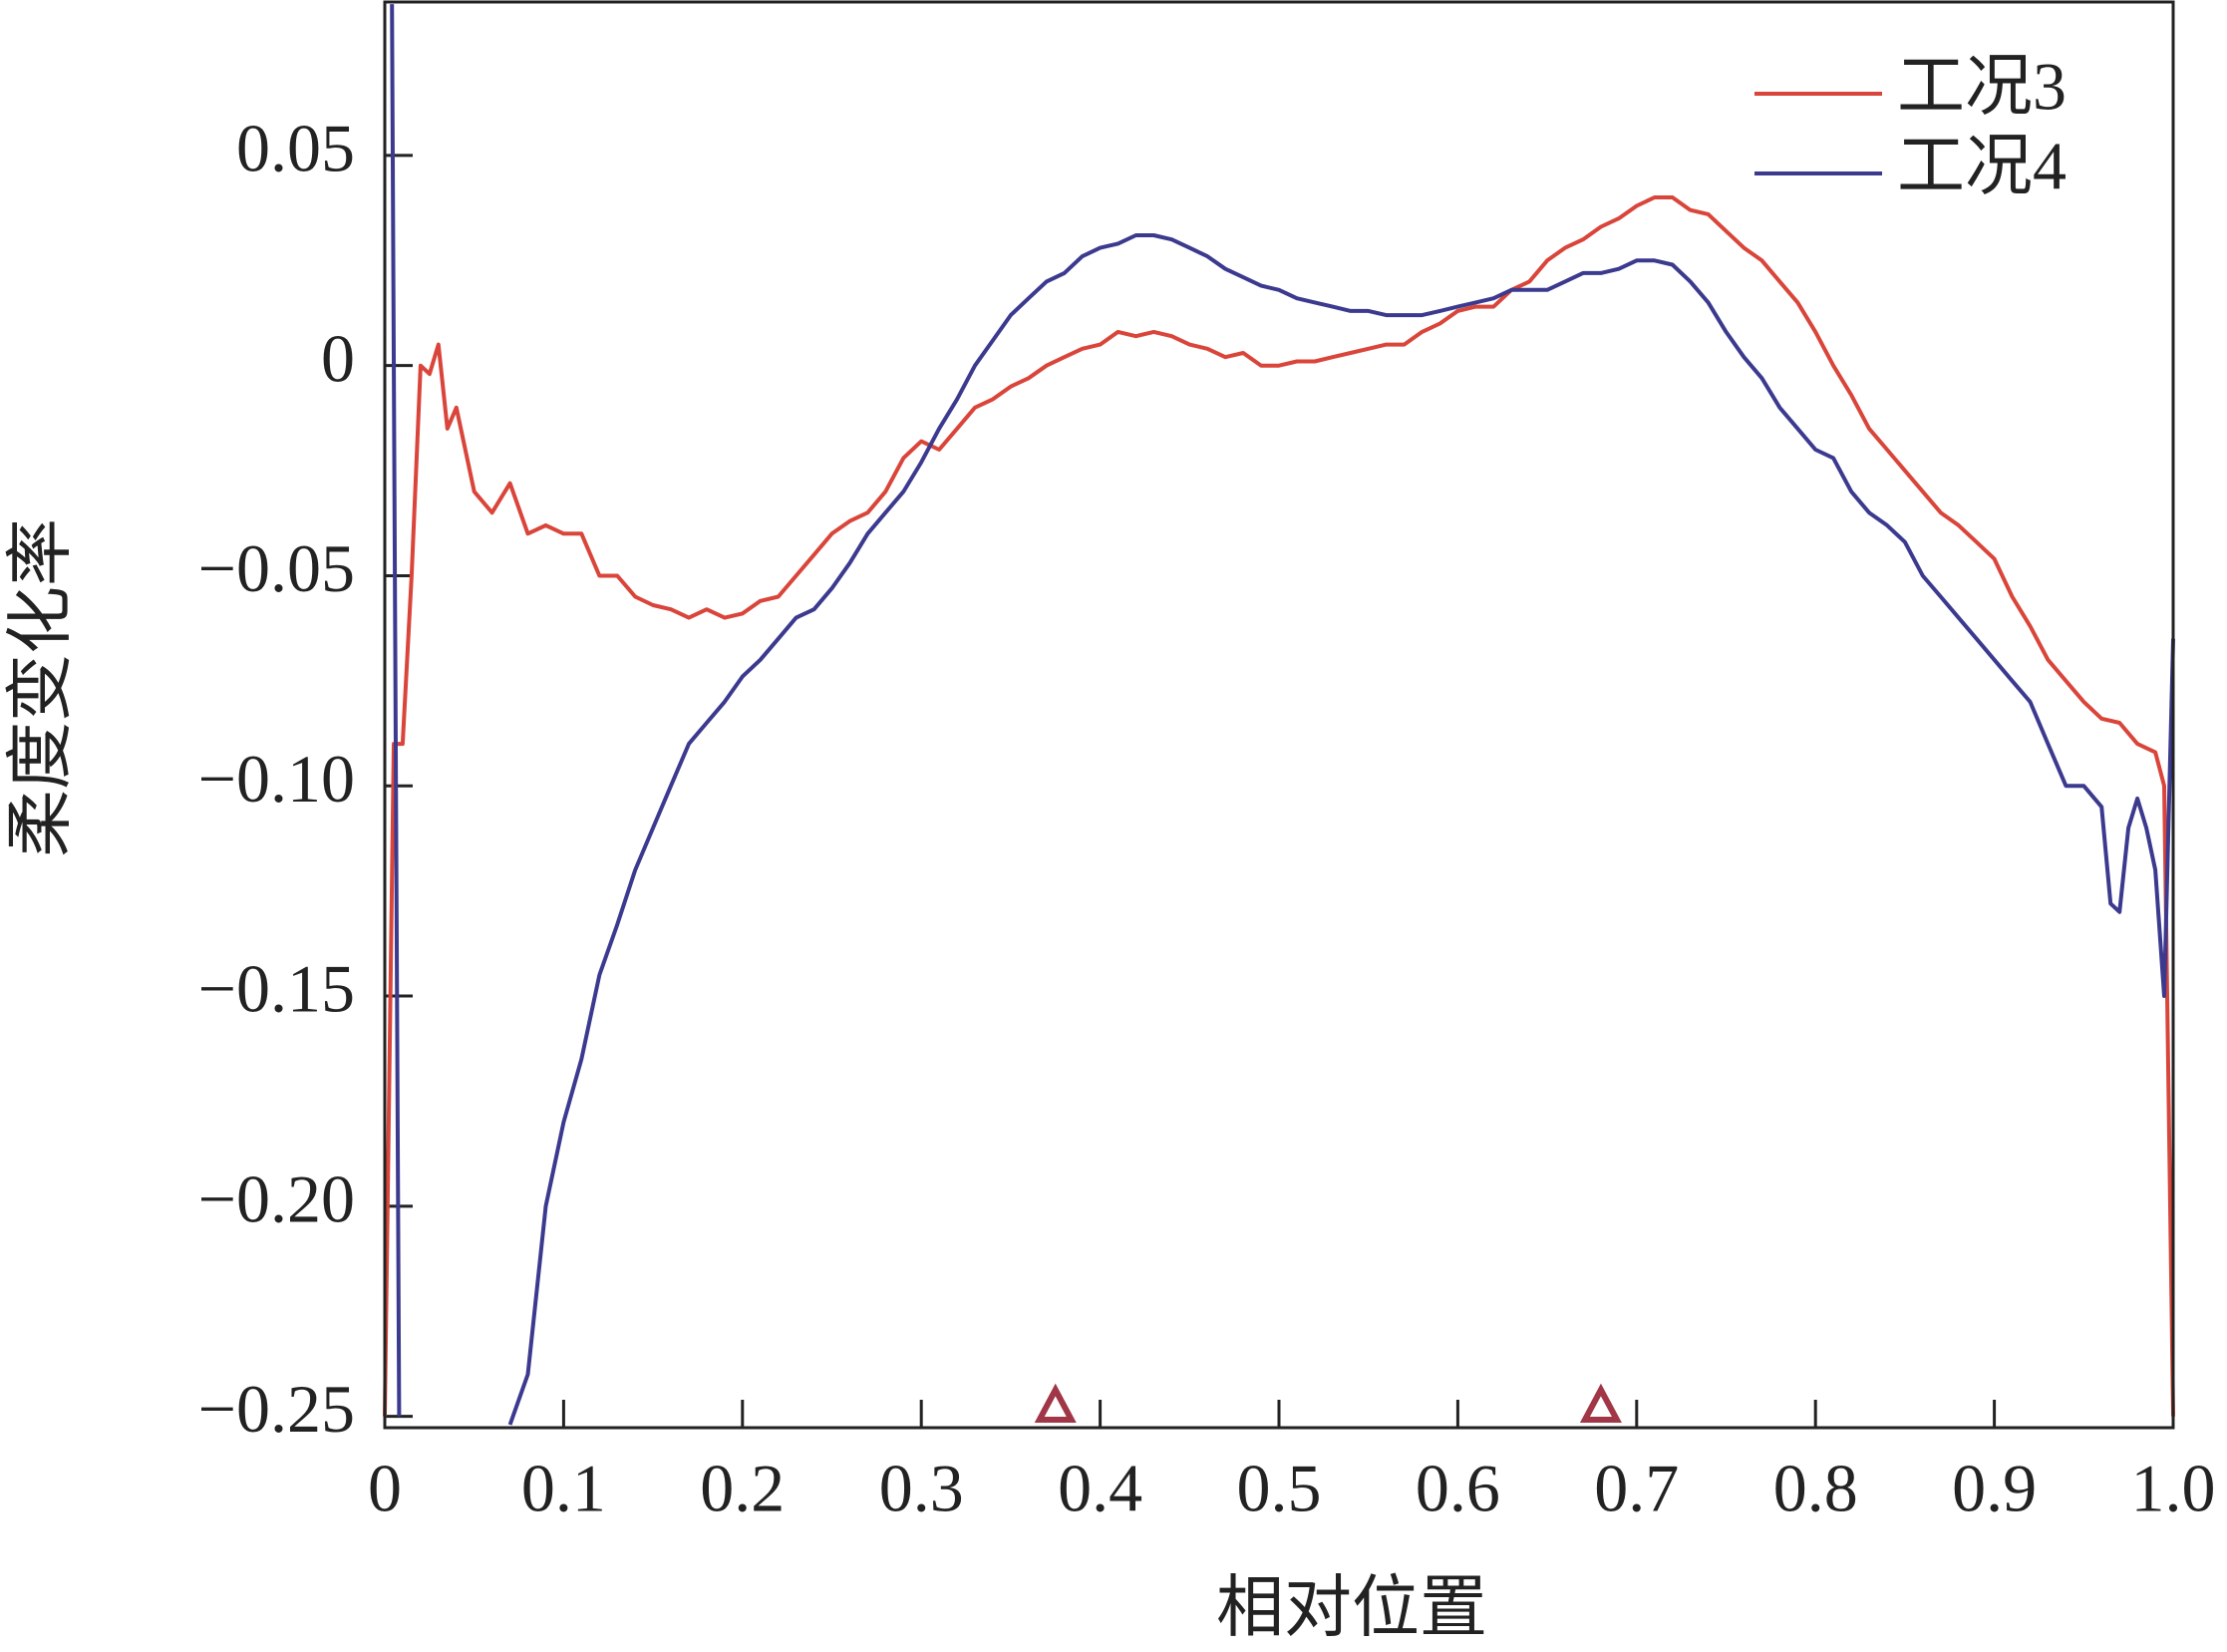 The width and height of the screenshot is (2227, 1652). What do you see at coordinates (41, 687) in the screenshot?
I see `y-axis-label: 柔度变化率` at bounding box center [41, 687].